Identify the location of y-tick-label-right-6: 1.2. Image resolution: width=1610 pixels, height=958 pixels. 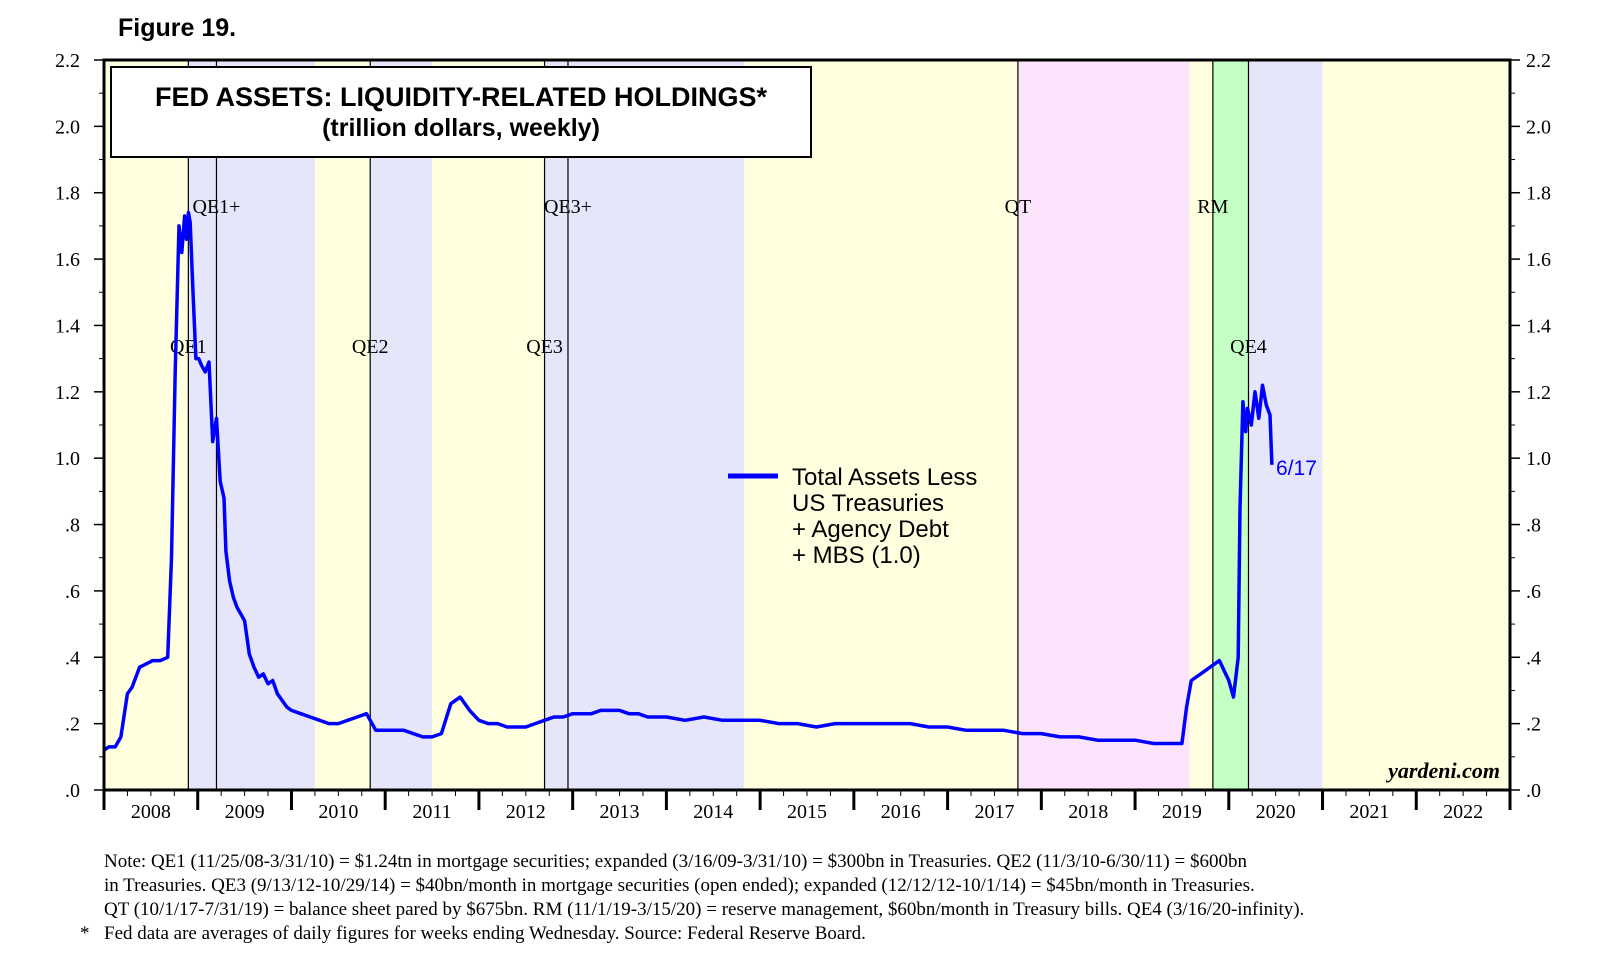
(1538, 393).